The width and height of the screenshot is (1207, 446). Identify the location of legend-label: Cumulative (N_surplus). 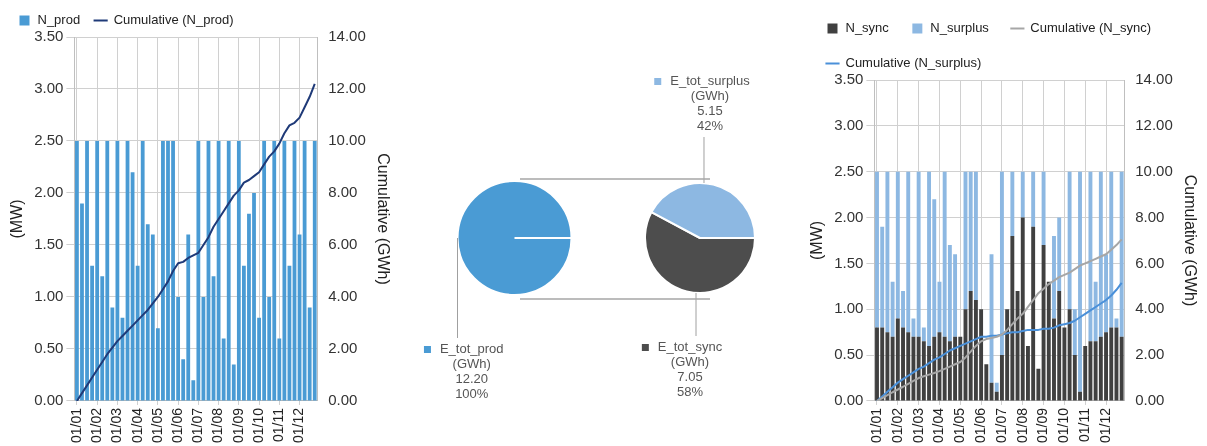
(913, 63).